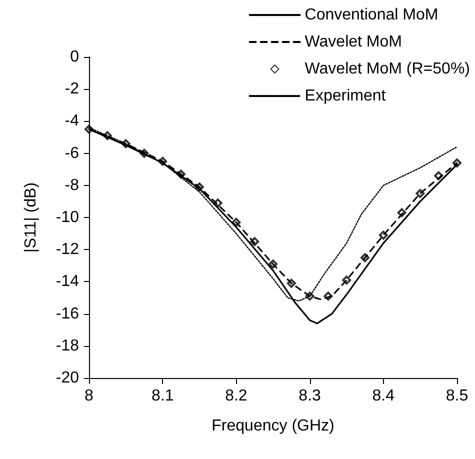 The image size is (475, 459). What do you see at coordinates (162, 396) in the screenshot?
I see `x-tick-label: 8.1` at bounding box center [162, 396].